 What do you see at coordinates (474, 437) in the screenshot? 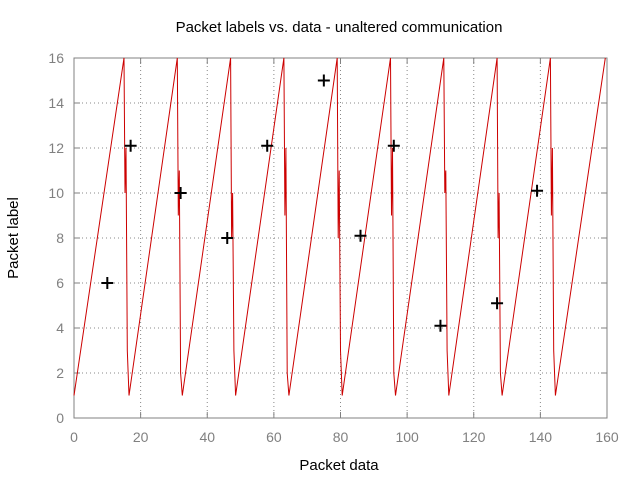
I see `x-tick-label: 120` at bounding box center [474, 437].